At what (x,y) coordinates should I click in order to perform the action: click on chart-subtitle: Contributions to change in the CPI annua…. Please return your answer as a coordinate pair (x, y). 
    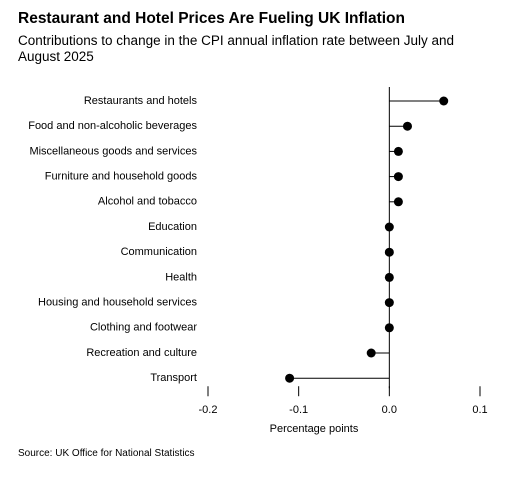
    Looking at the image, I should click on (236, 48).